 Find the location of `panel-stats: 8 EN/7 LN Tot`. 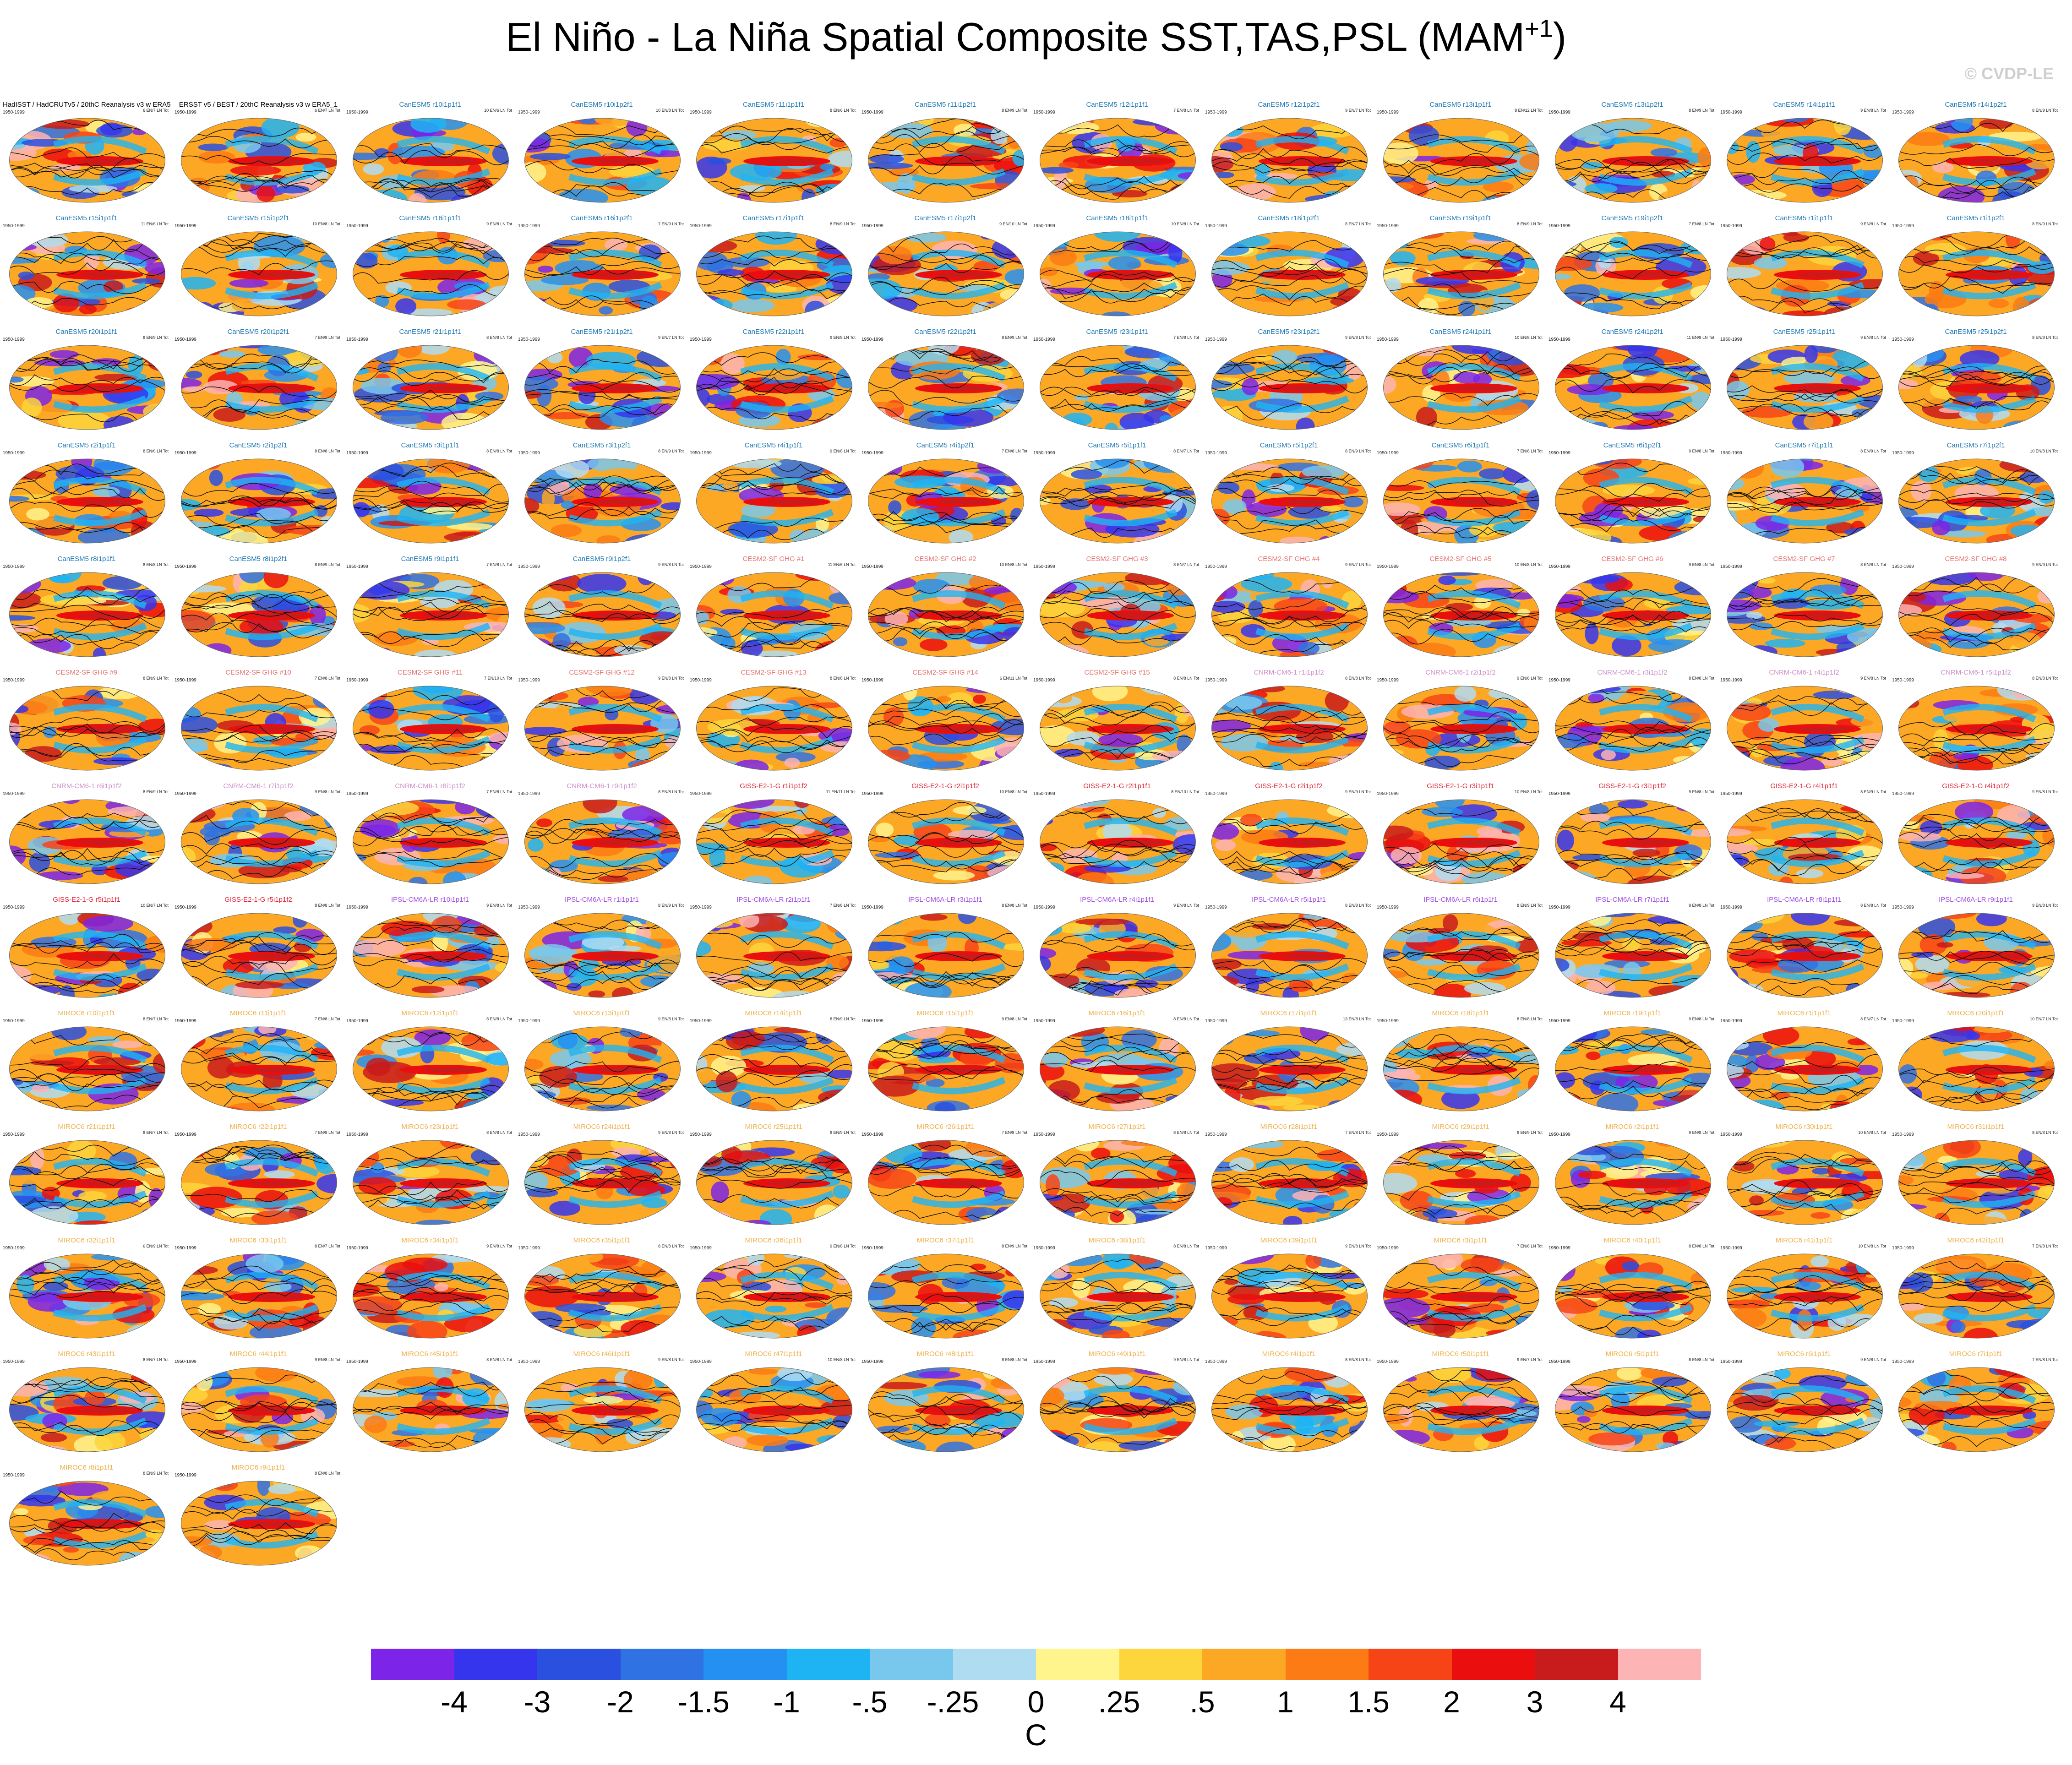

panel-stats: 8 EN/7 LN Tot is located at coordinates (1186, 564).